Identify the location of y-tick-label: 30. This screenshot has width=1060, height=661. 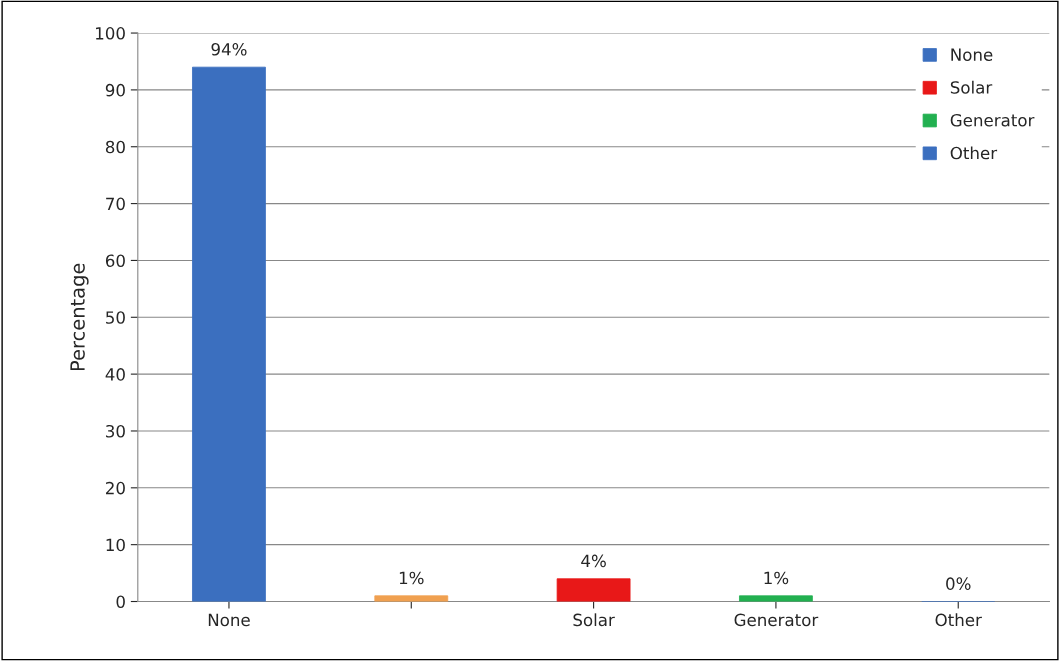
(115, 431).